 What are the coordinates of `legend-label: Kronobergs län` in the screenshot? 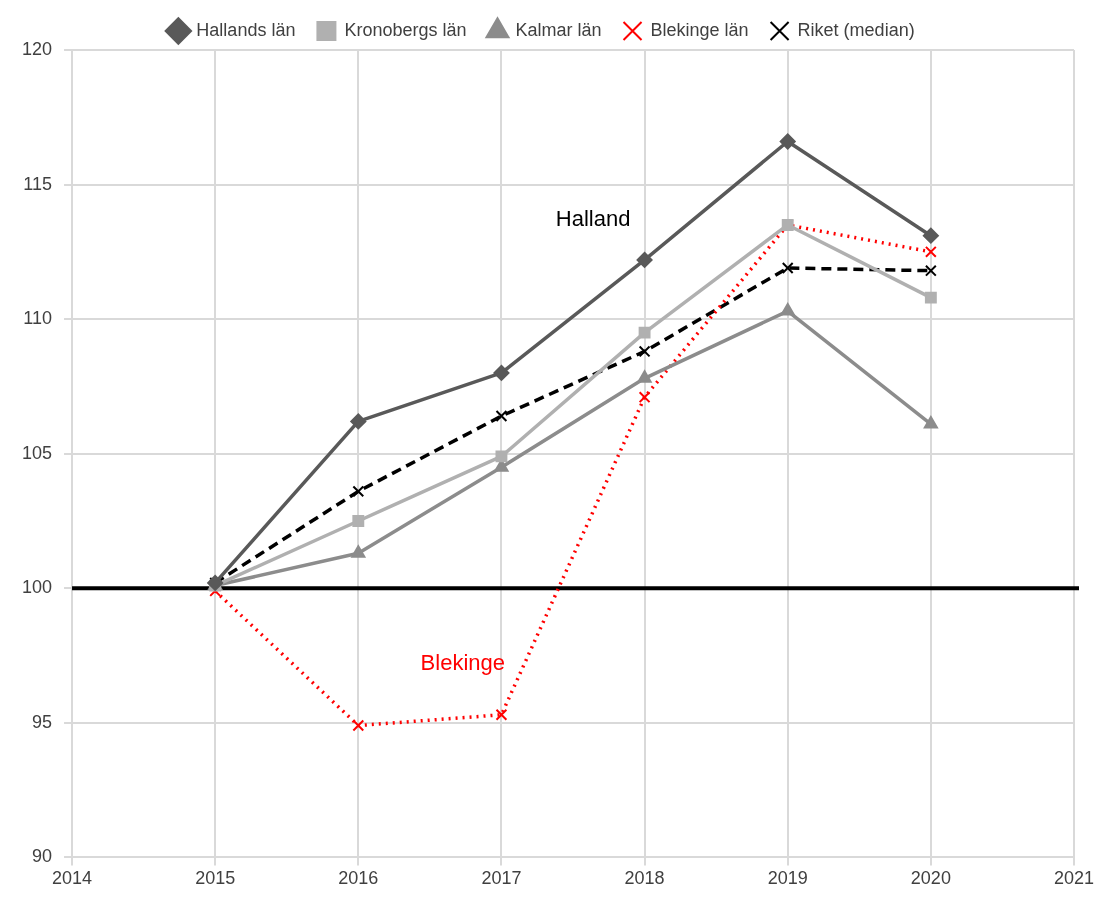 It's located at (405, 29).